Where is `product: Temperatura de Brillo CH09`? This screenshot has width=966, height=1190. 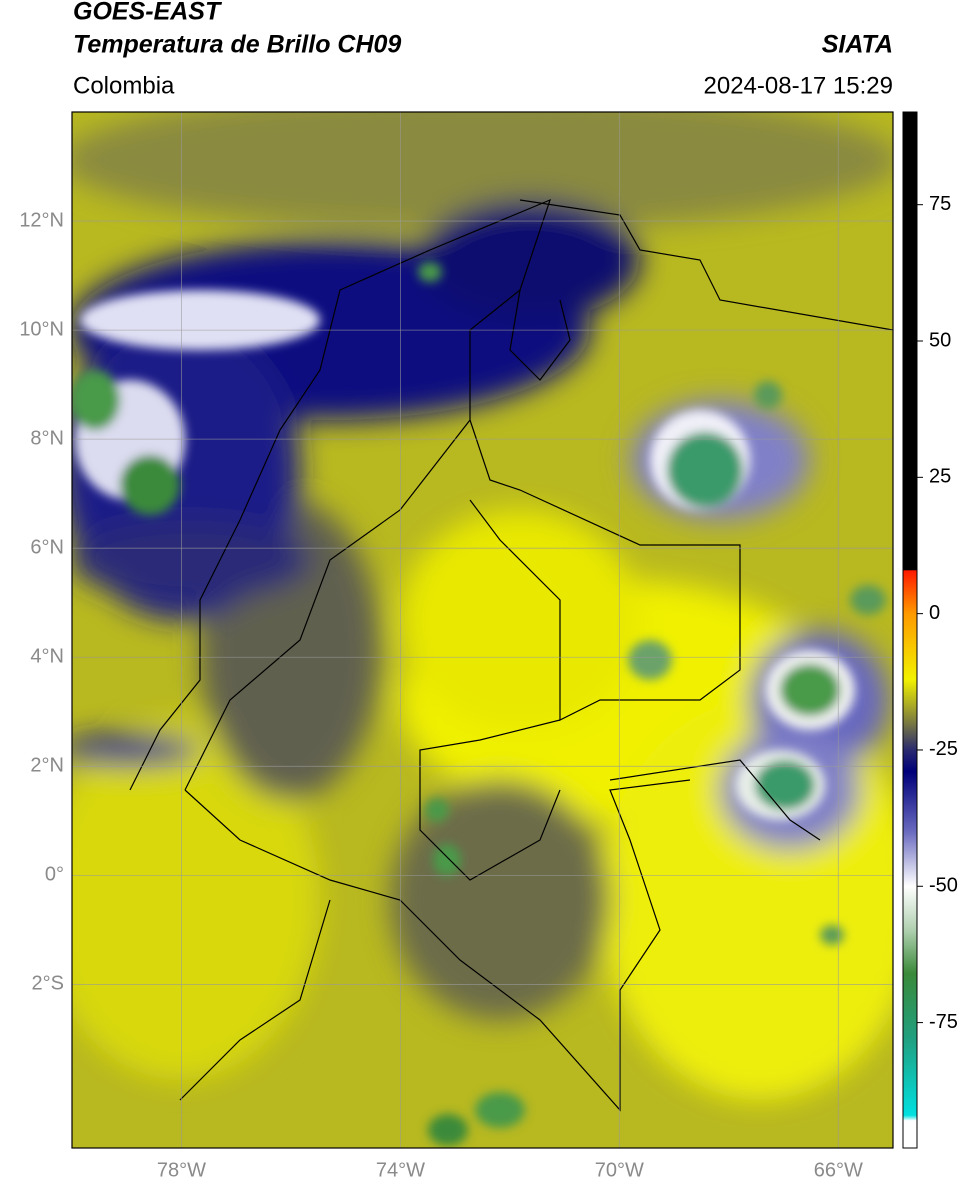
product: Temperatura de Brillo CH09 is located at coordinates (237, 45).